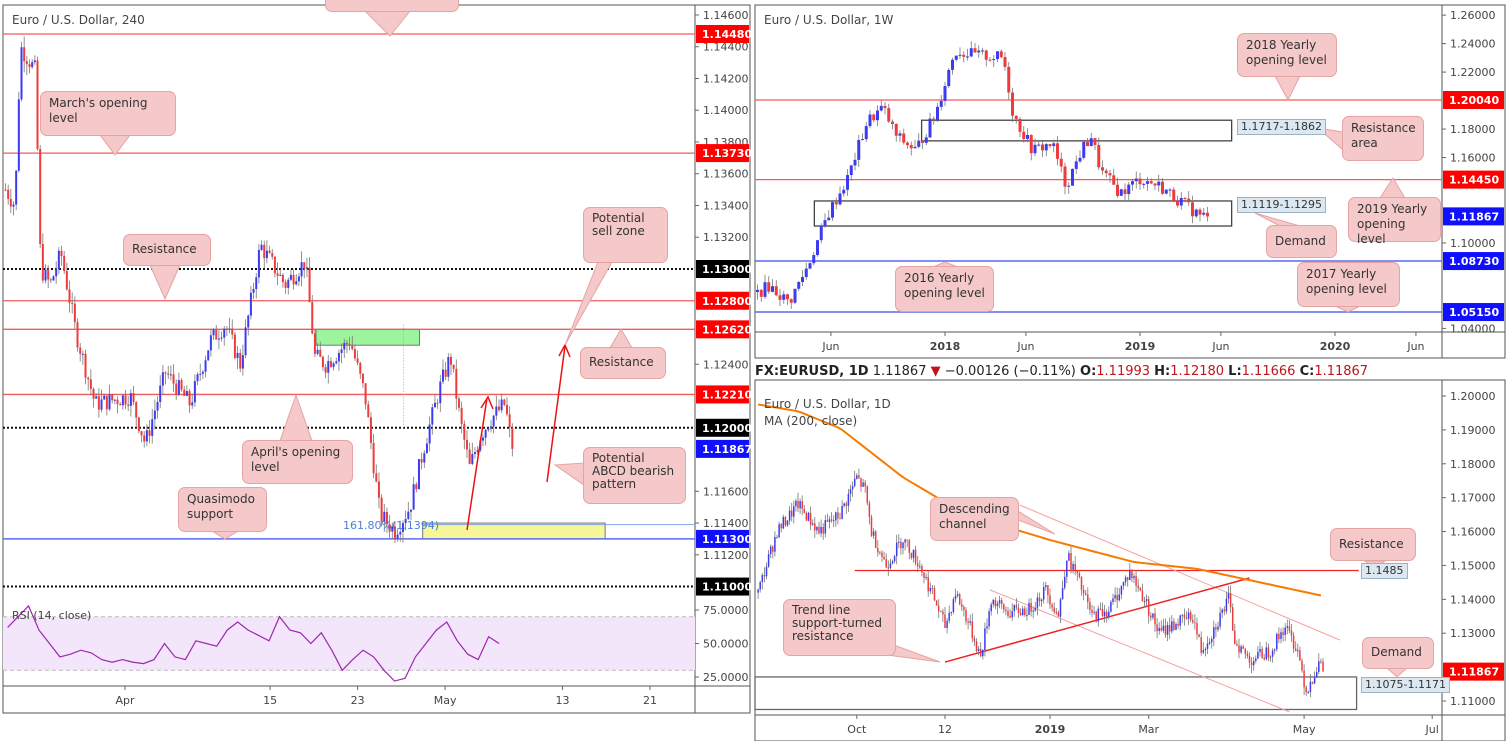  Describe the element at coordinates (935, 371) in the screenshot. I see `down-arrow-icon: ▼` at that location.